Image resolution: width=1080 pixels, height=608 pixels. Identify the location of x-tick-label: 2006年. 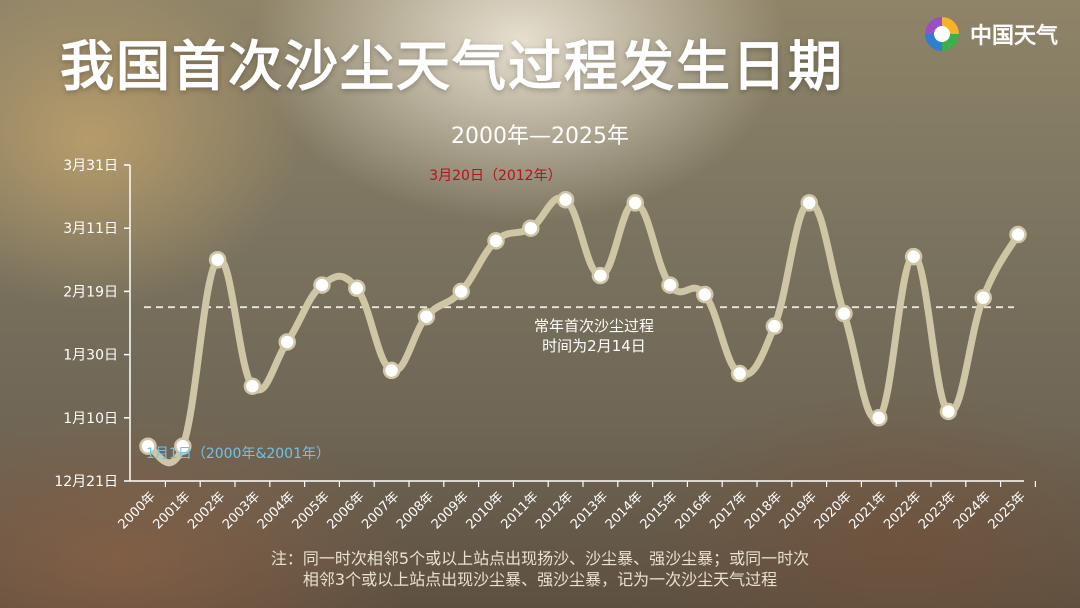
(345, 510).